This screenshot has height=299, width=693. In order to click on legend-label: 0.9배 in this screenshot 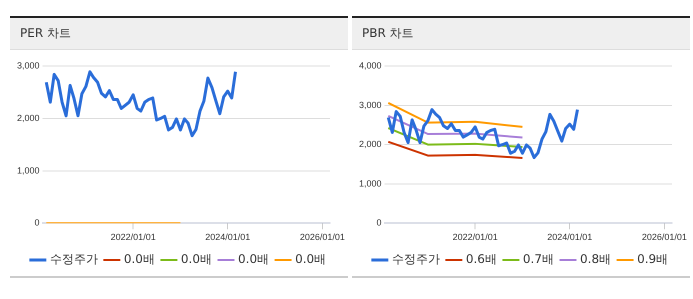, I will do `click(652, 259)`.